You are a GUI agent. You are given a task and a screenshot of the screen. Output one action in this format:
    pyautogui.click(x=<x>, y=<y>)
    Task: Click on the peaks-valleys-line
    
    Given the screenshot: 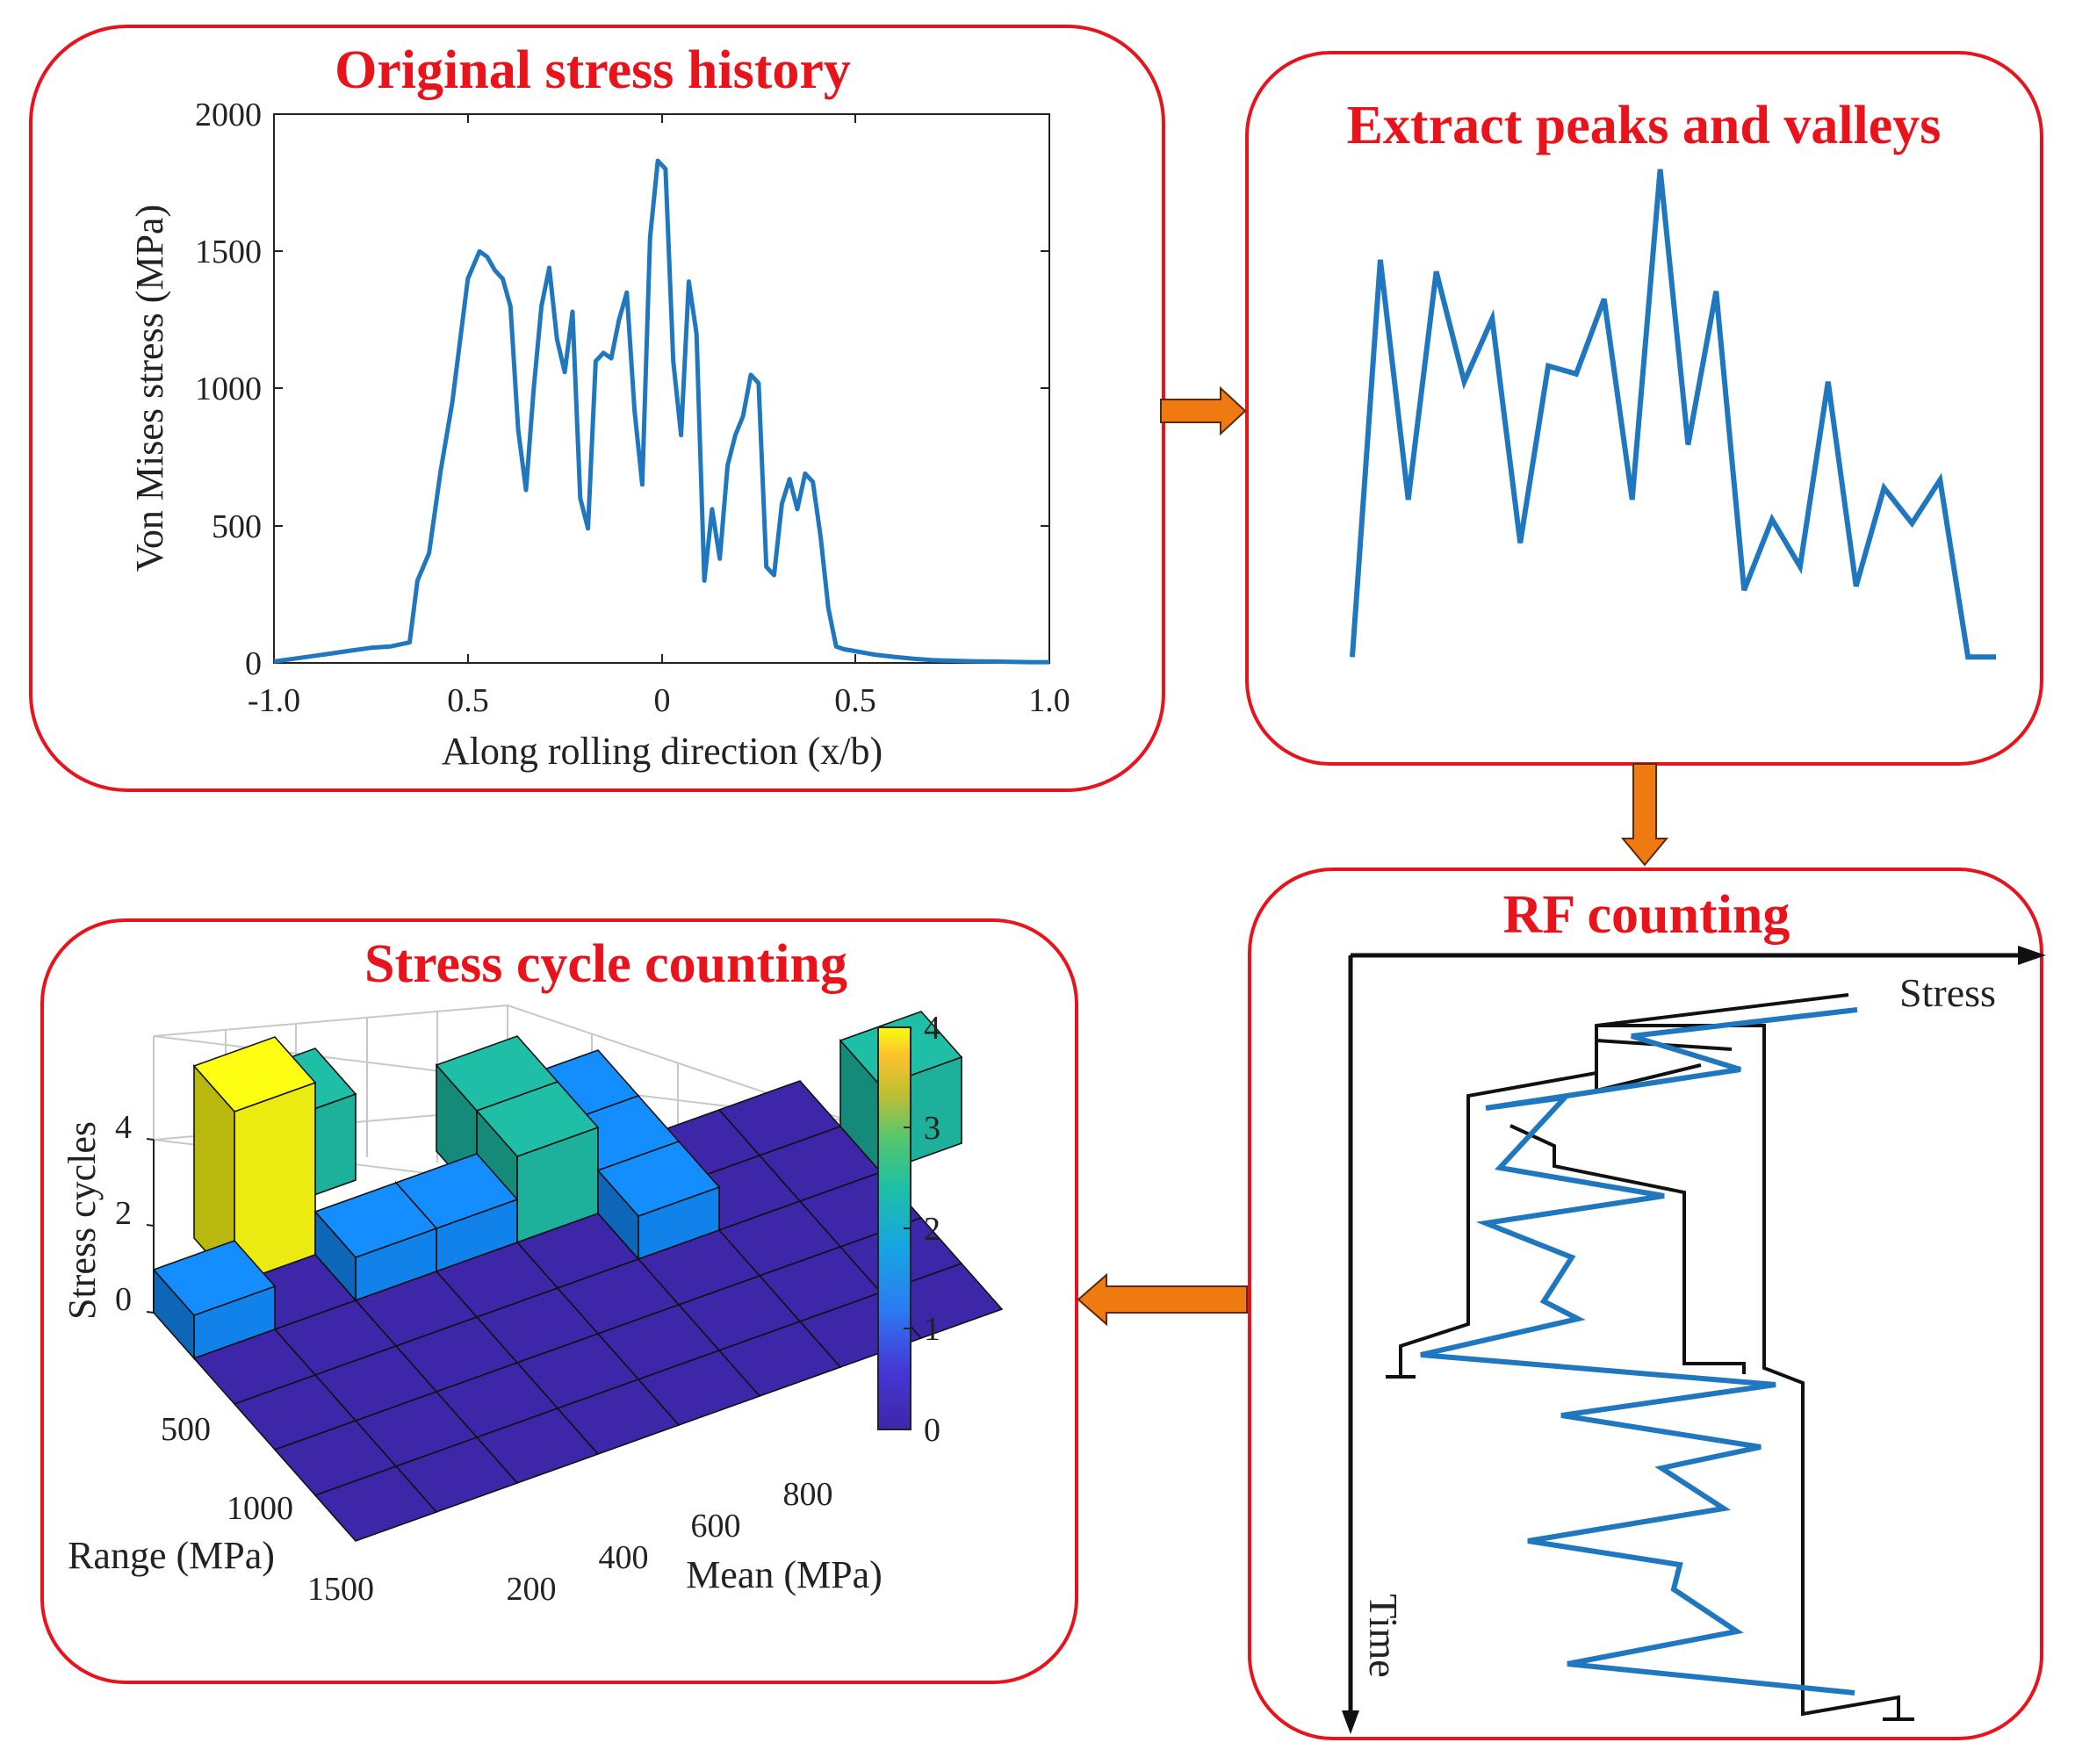 What is the action you would take?
    pyautogui.click(x=1673, y=414)
    